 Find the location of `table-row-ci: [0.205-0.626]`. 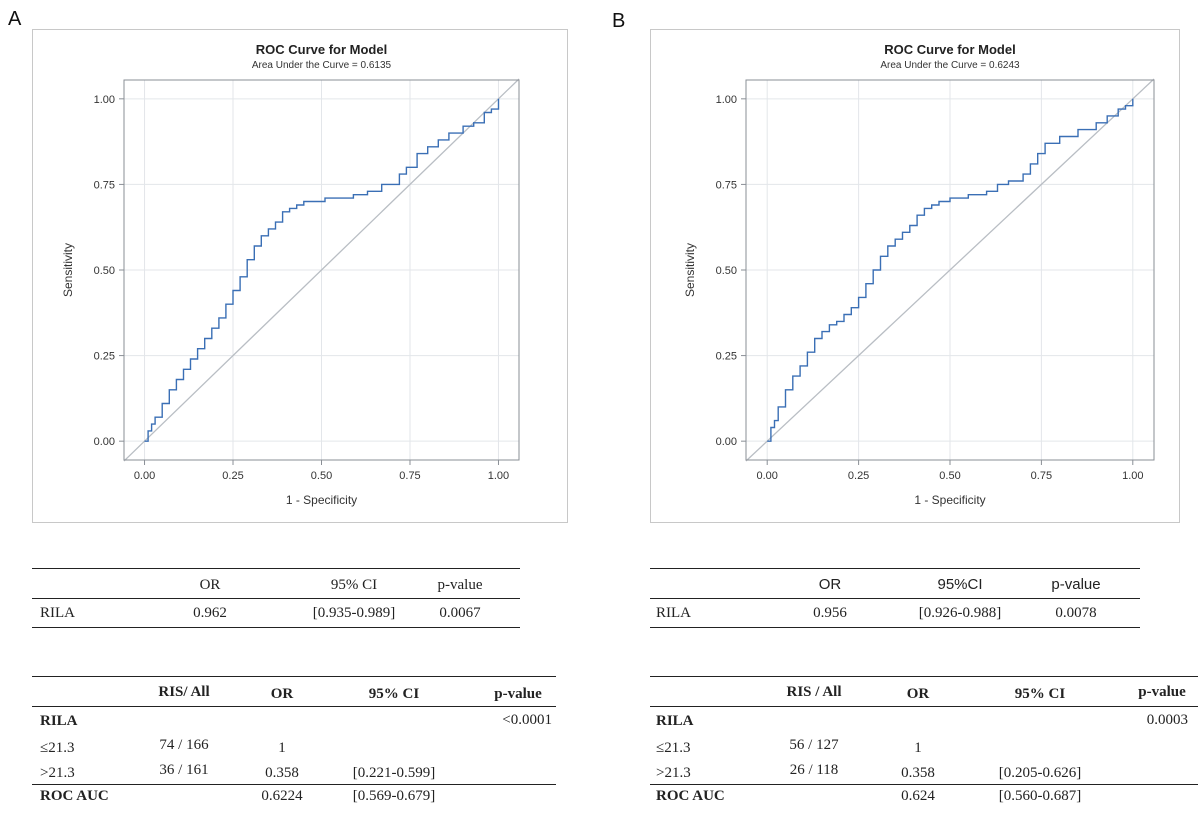

table-row-ci: [0.205-0.626] is located at coordinates (1040, 773).